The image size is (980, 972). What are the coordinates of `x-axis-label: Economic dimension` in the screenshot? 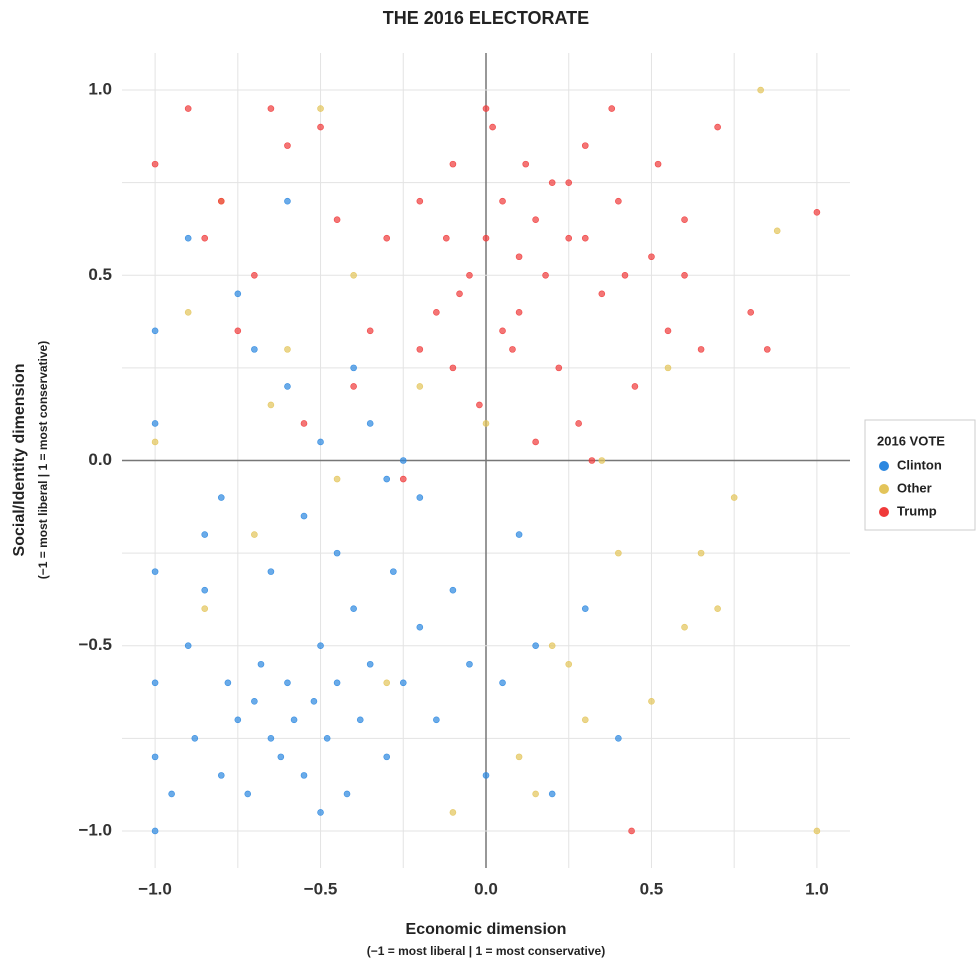 It's located at (486, 929).